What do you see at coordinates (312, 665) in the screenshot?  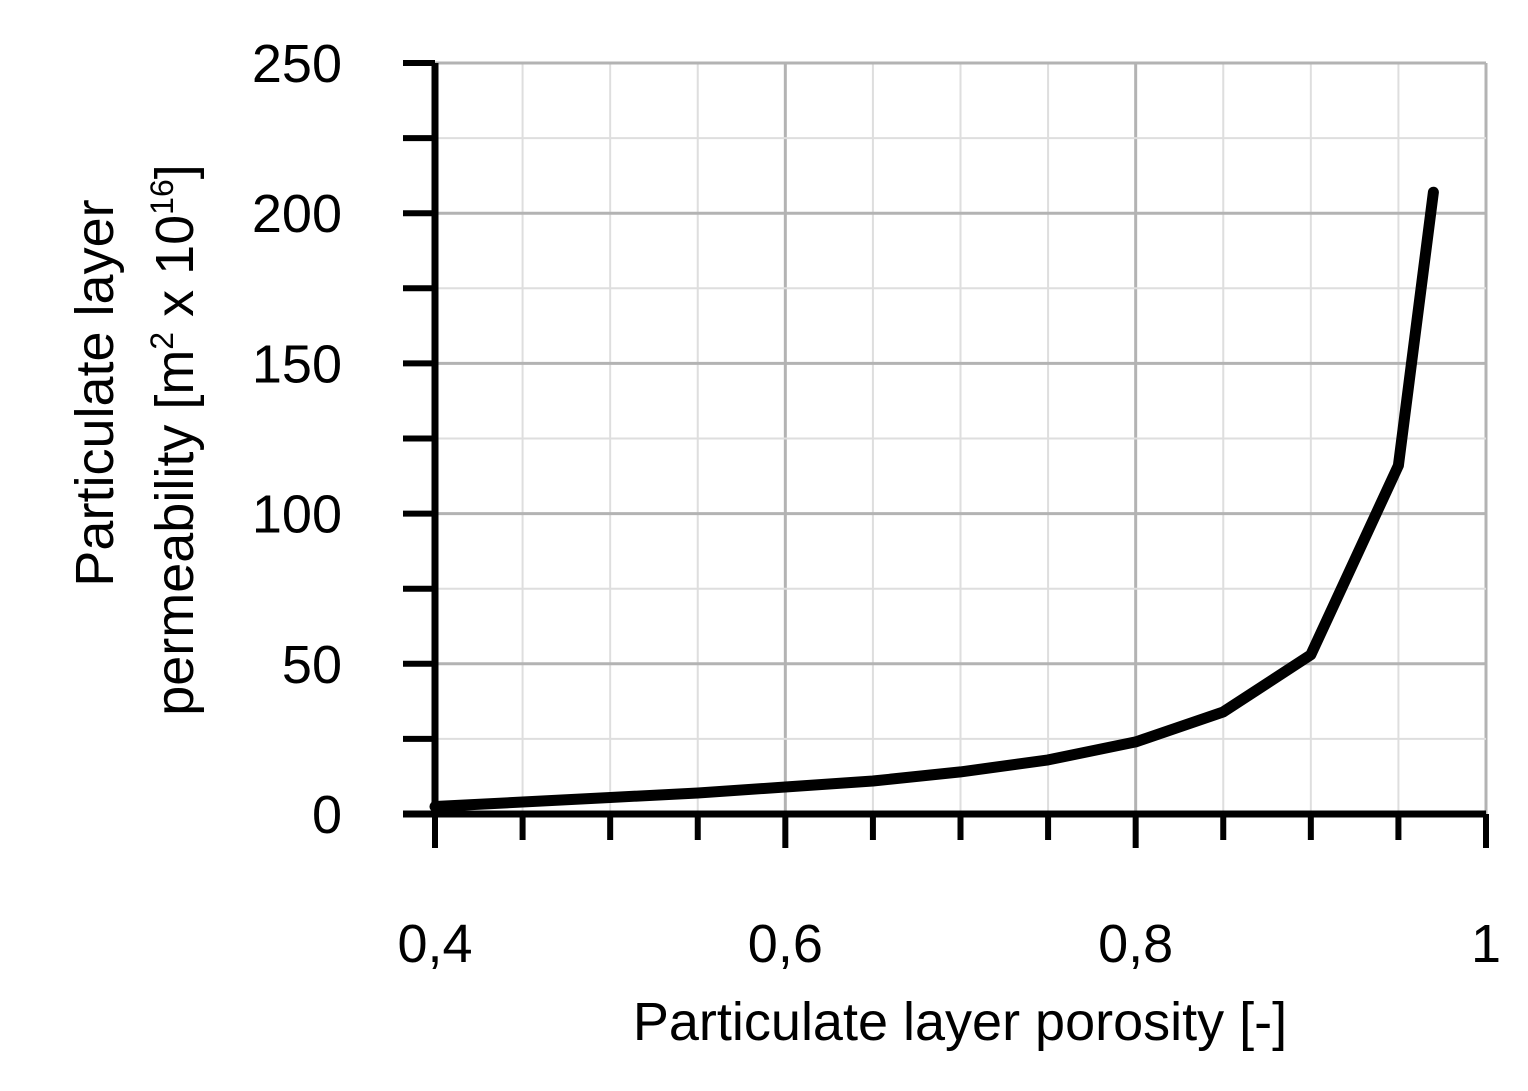 I see `y-tick-label: 50` at bounding box center [312, 665].